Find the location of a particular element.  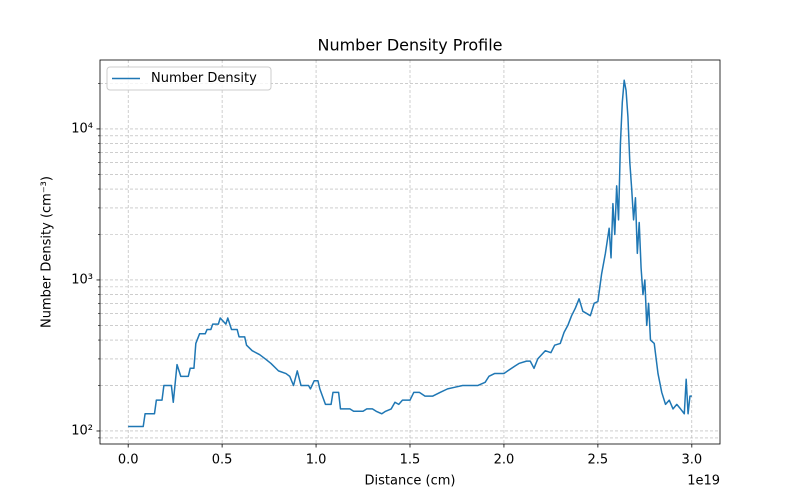

x-tick-label: 0.0 is located at coordinates (128, 460).